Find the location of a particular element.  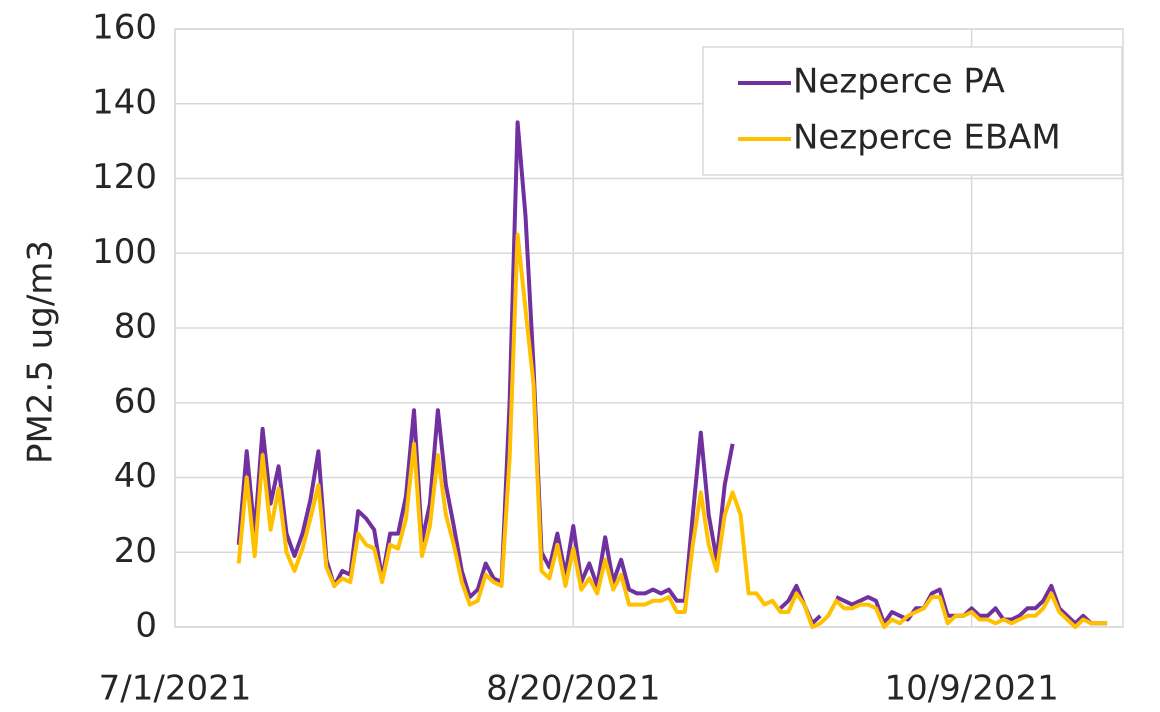

y-tick-label: 60 is located at coordinates (135, 401).